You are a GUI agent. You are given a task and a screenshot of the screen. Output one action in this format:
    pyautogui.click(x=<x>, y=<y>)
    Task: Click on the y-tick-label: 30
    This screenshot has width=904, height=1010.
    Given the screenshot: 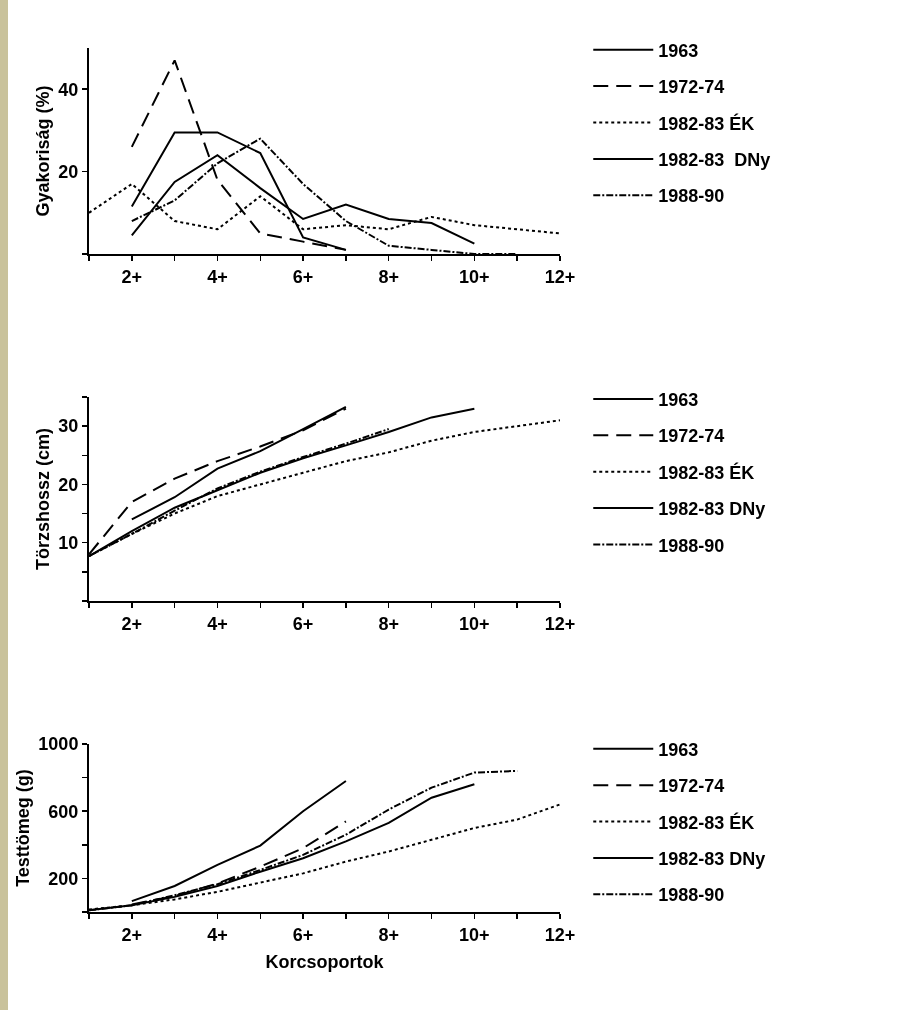 What is the action you would take?
    pyautogui.click(x=68, y=426)
    